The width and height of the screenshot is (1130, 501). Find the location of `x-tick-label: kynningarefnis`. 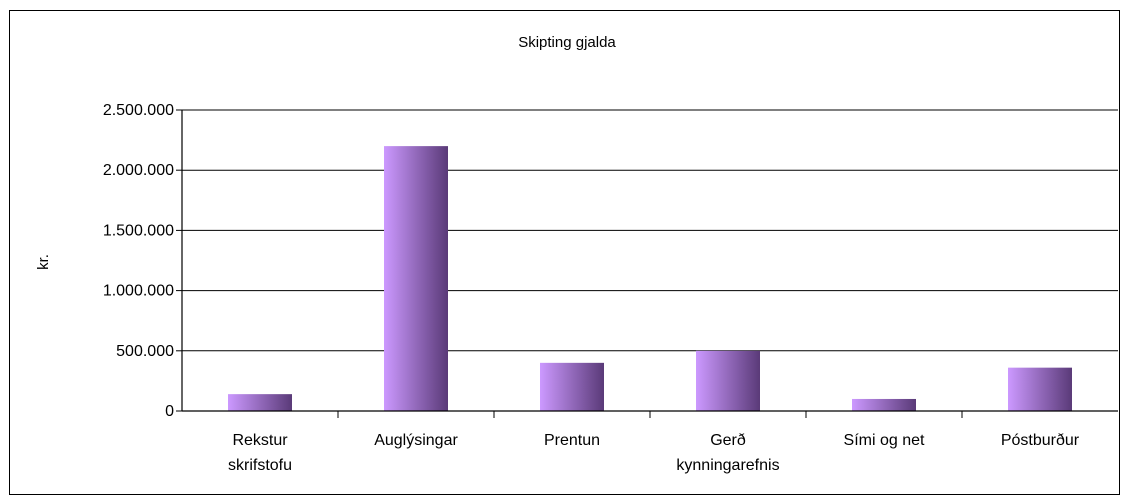

x-tick-label: kynningarefnis is located at coordinates (727, 465).